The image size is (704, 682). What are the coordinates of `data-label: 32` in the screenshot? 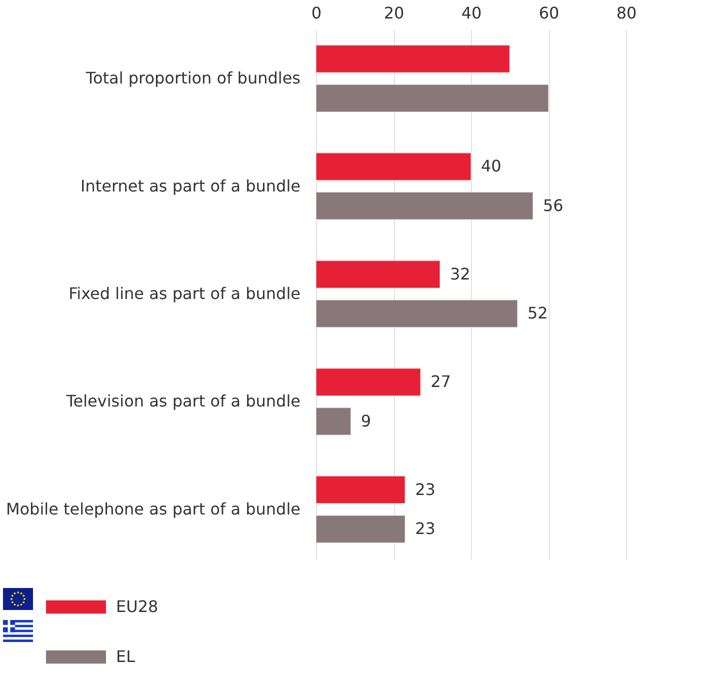 It's located at (460, 274).